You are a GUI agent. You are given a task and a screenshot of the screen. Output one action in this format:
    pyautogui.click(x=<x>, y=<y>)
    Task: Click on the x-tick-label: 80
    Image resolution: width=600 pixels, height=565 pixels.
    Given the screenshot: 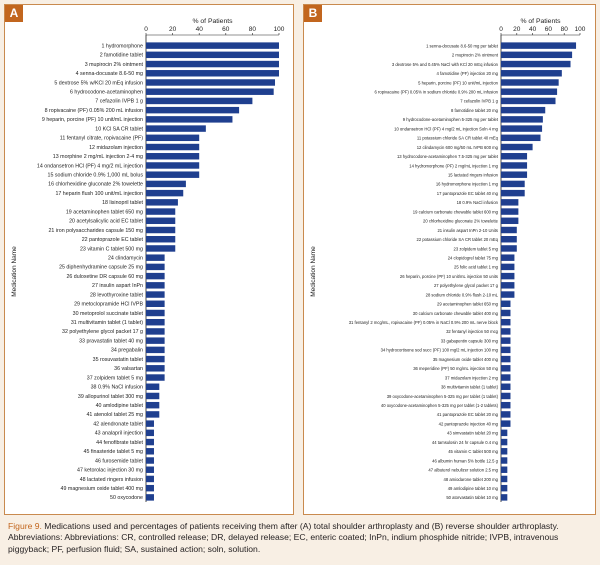 What is the action you would take?
    pyautogui.click(x=253, y=29)
    